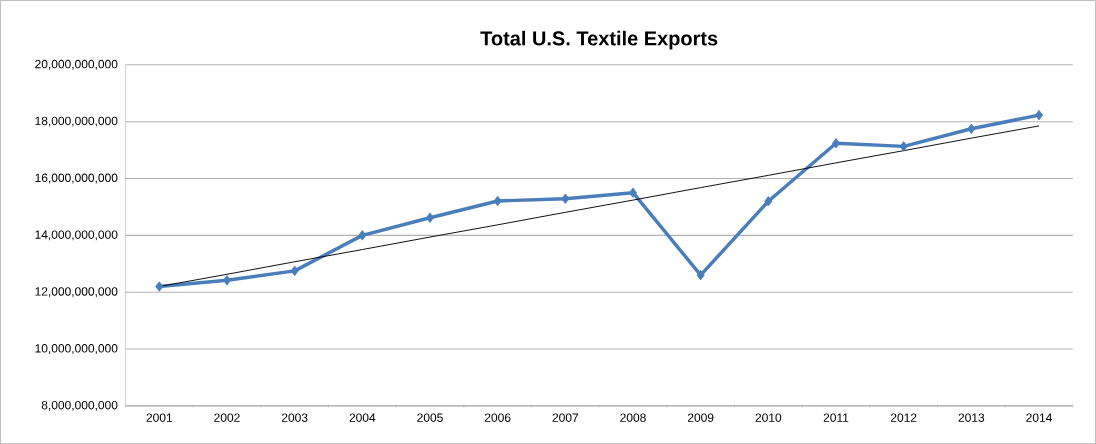 Image resolution: width=1096 pixels, height=444 pixels. Describe the element at coordinates (836, 417) in the screenshot. I see `x-tick-label: 2011` at that location.